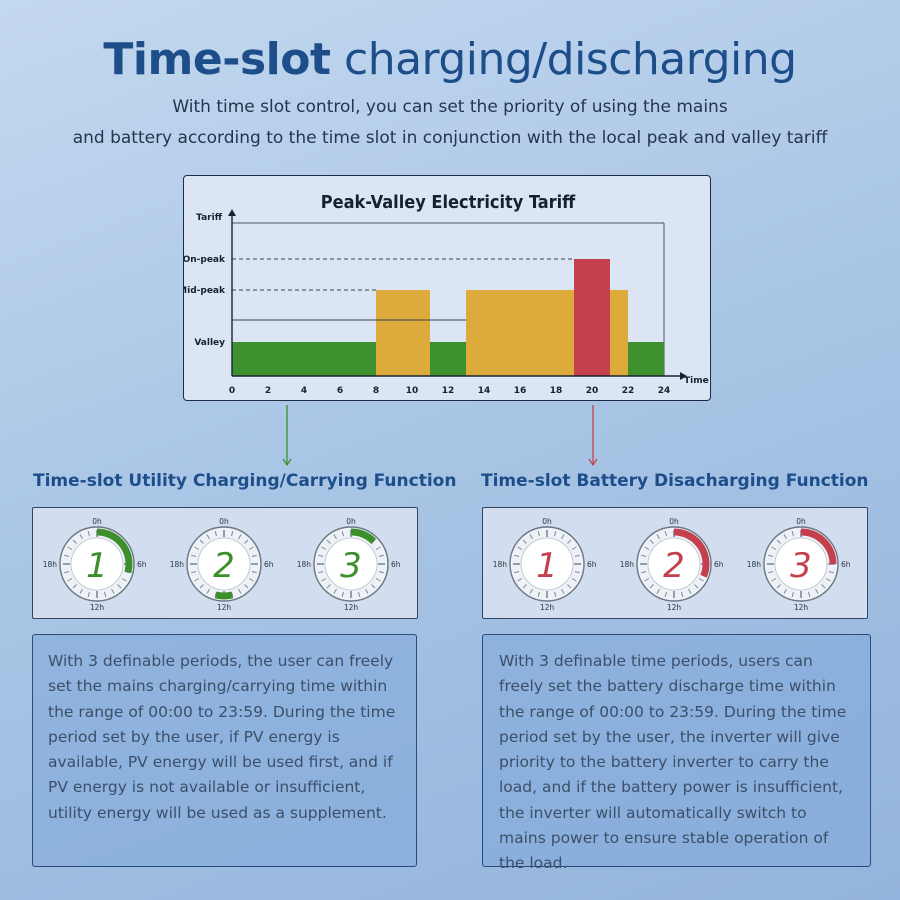 The width and height of the screenshot is (900, 900). I want to click on x-tick-18: 18, so click(556, 391).